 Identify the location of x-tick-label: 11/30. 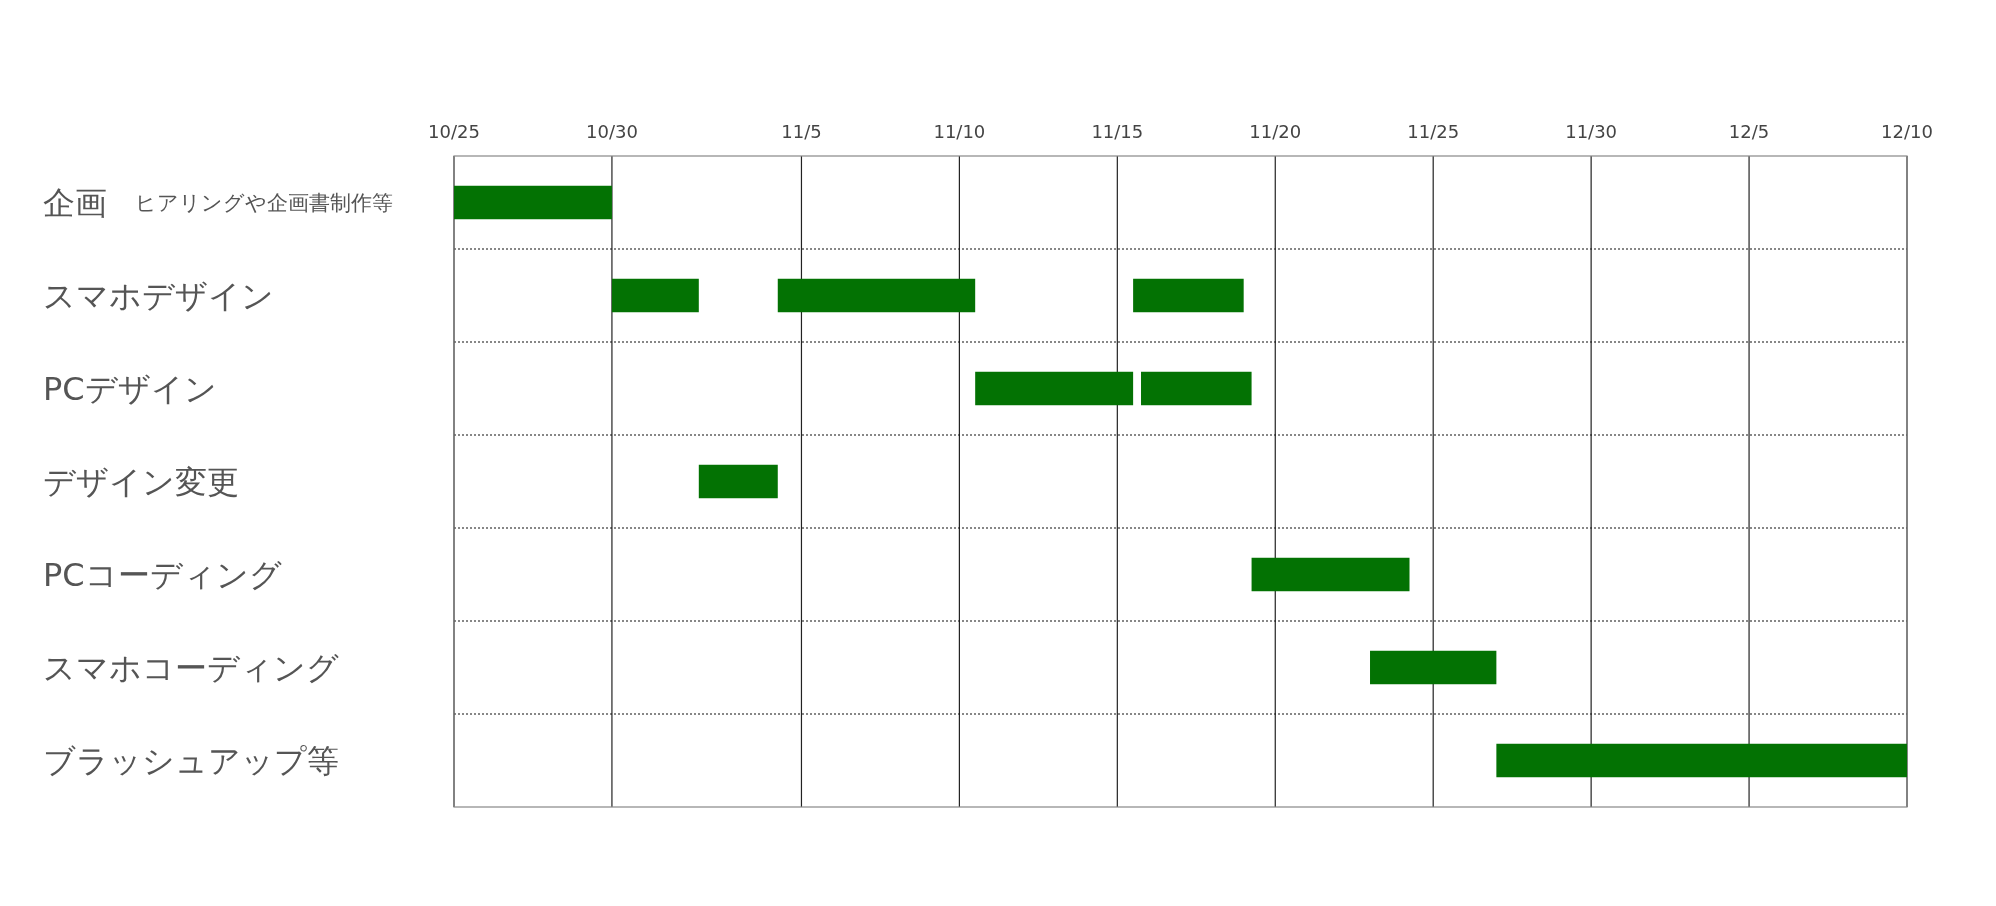
(1591, 131).